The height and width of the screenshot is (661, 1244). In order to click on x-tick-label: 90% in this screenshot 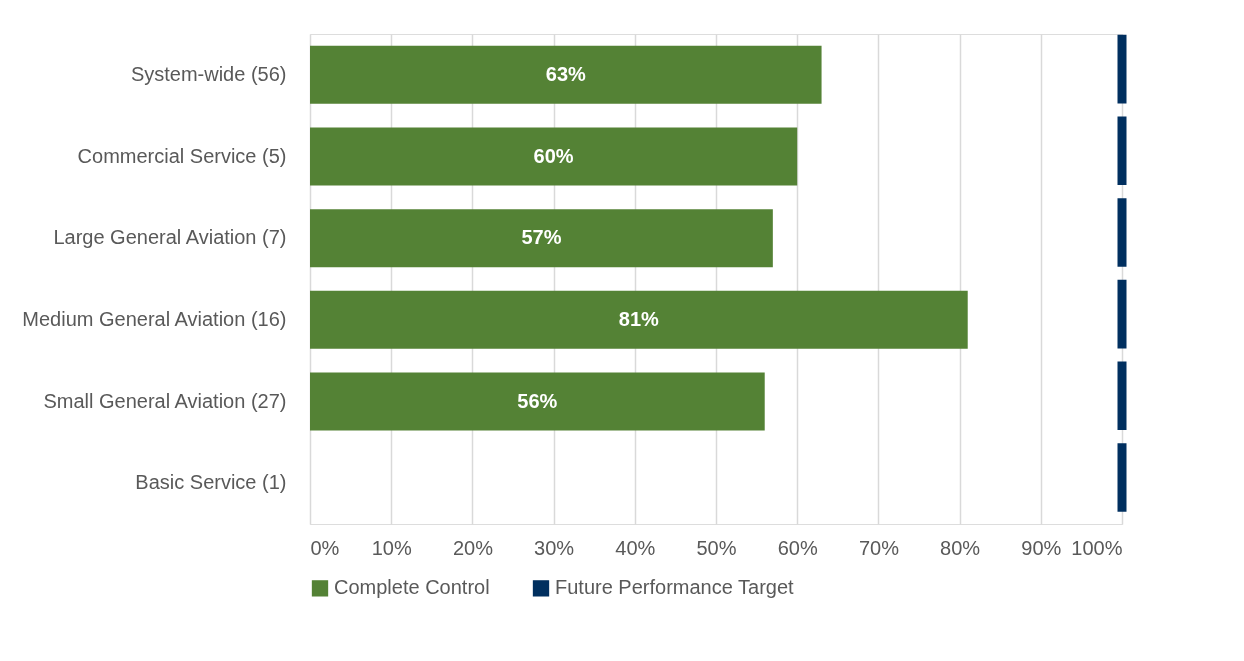, I will do `click(1041, 547)`.